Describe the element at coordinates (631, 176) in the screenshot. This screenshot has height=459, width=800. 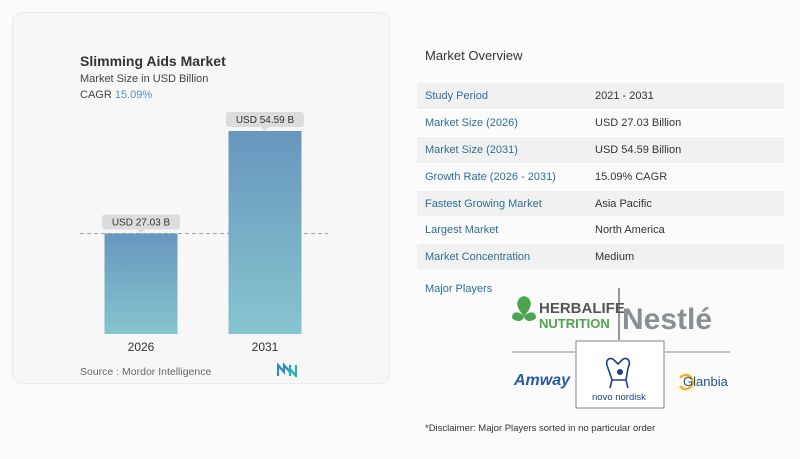
I see `overview-value: 15.09% CAGR` at that location.